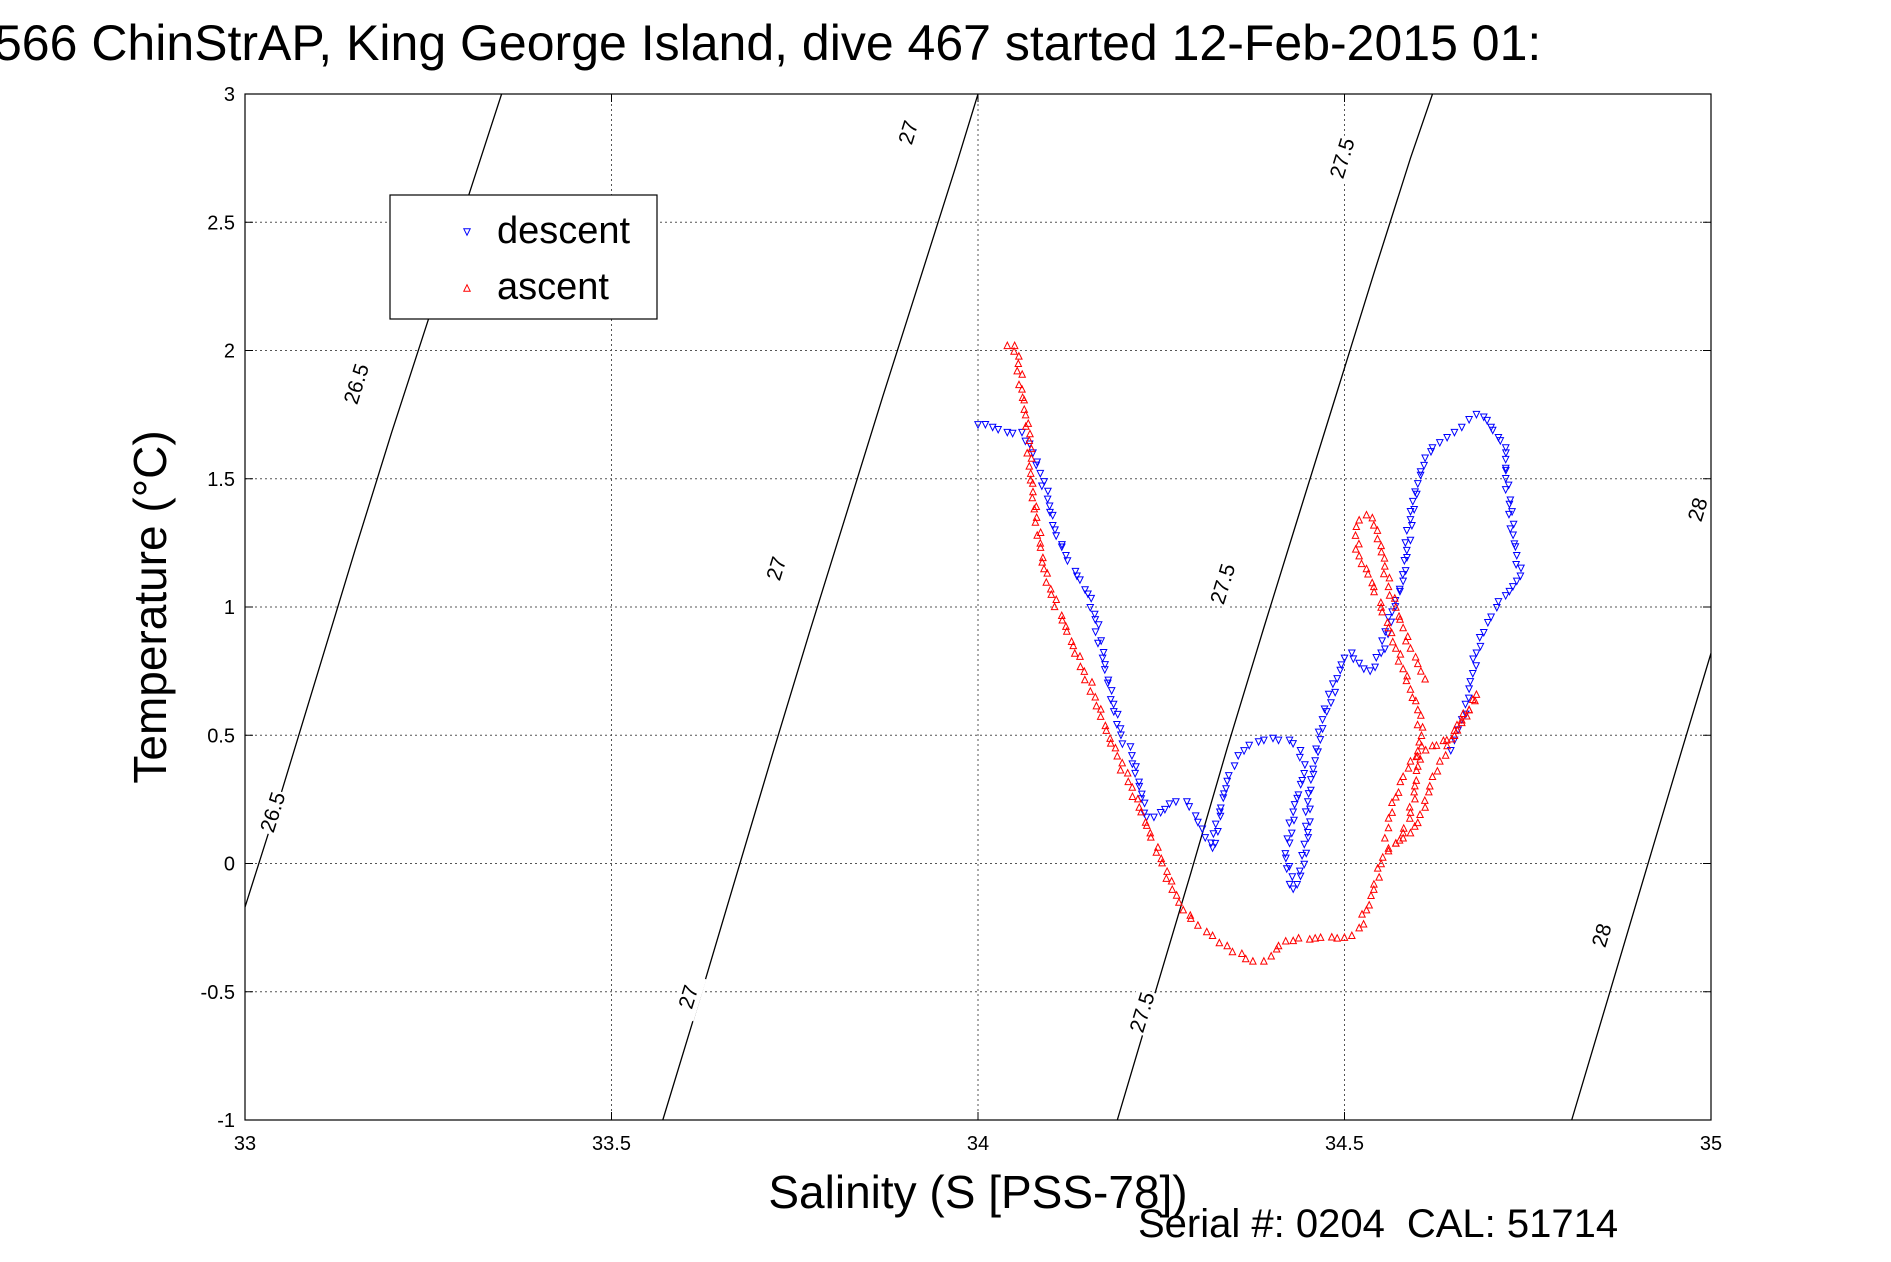 The height and width of the screenshot is (1262, 1891). Describe the element at coordinates (229, 95) in the screenshot. I see `y-tick-label: 3` at that location.